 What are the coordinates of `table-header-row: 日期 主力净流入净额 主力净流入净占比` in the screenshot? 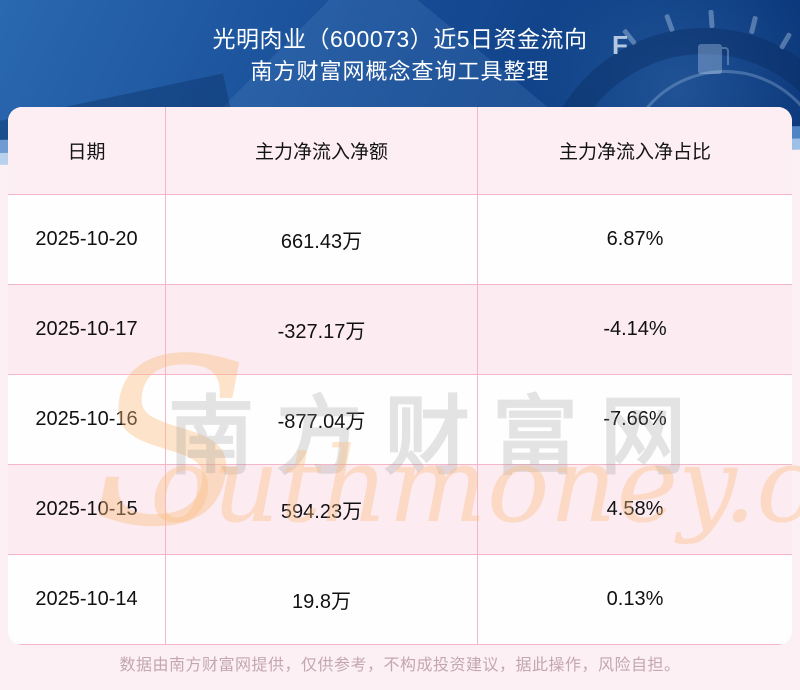 It's located at (400, 151).